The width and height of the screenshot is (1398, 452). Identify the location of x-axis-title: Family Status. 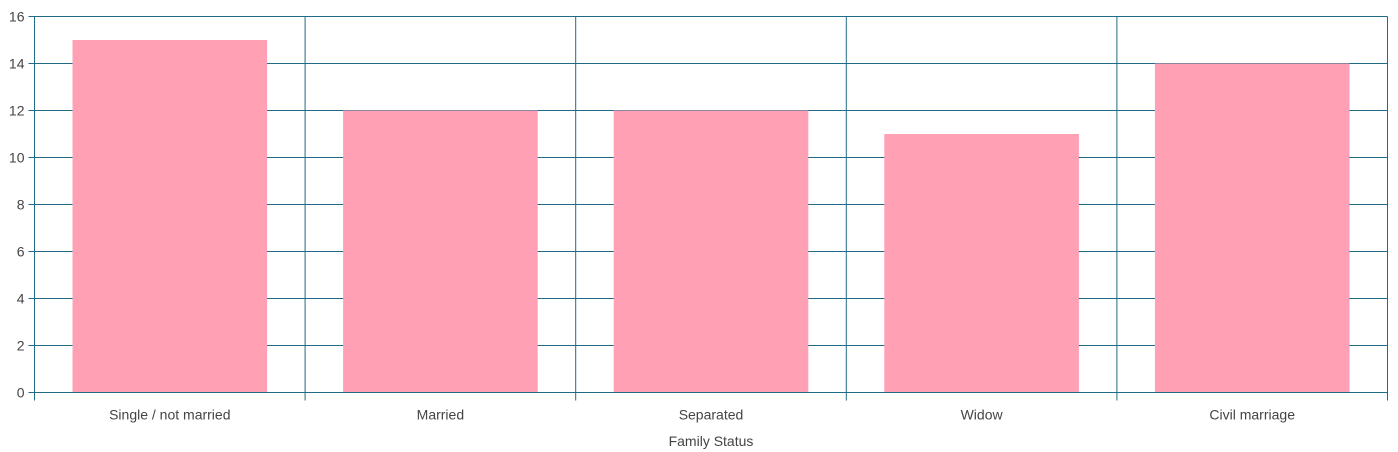
(711, 441).